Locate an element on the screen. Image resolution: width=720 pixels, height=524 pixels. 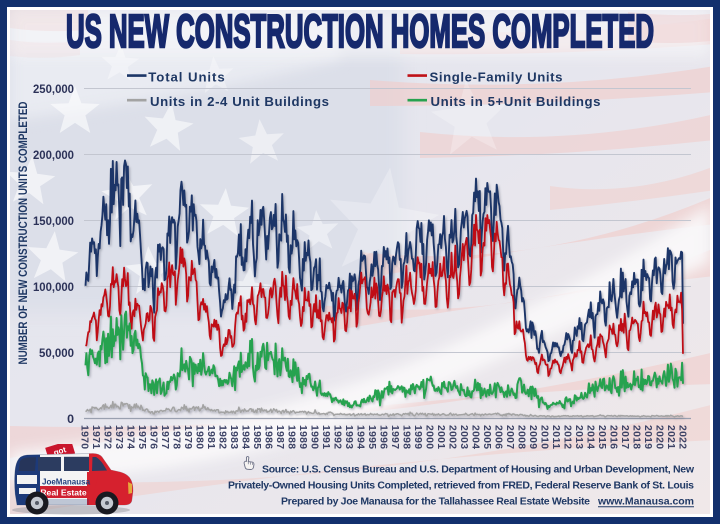
svg-text: 2018 is located at coordinates (636, 437).